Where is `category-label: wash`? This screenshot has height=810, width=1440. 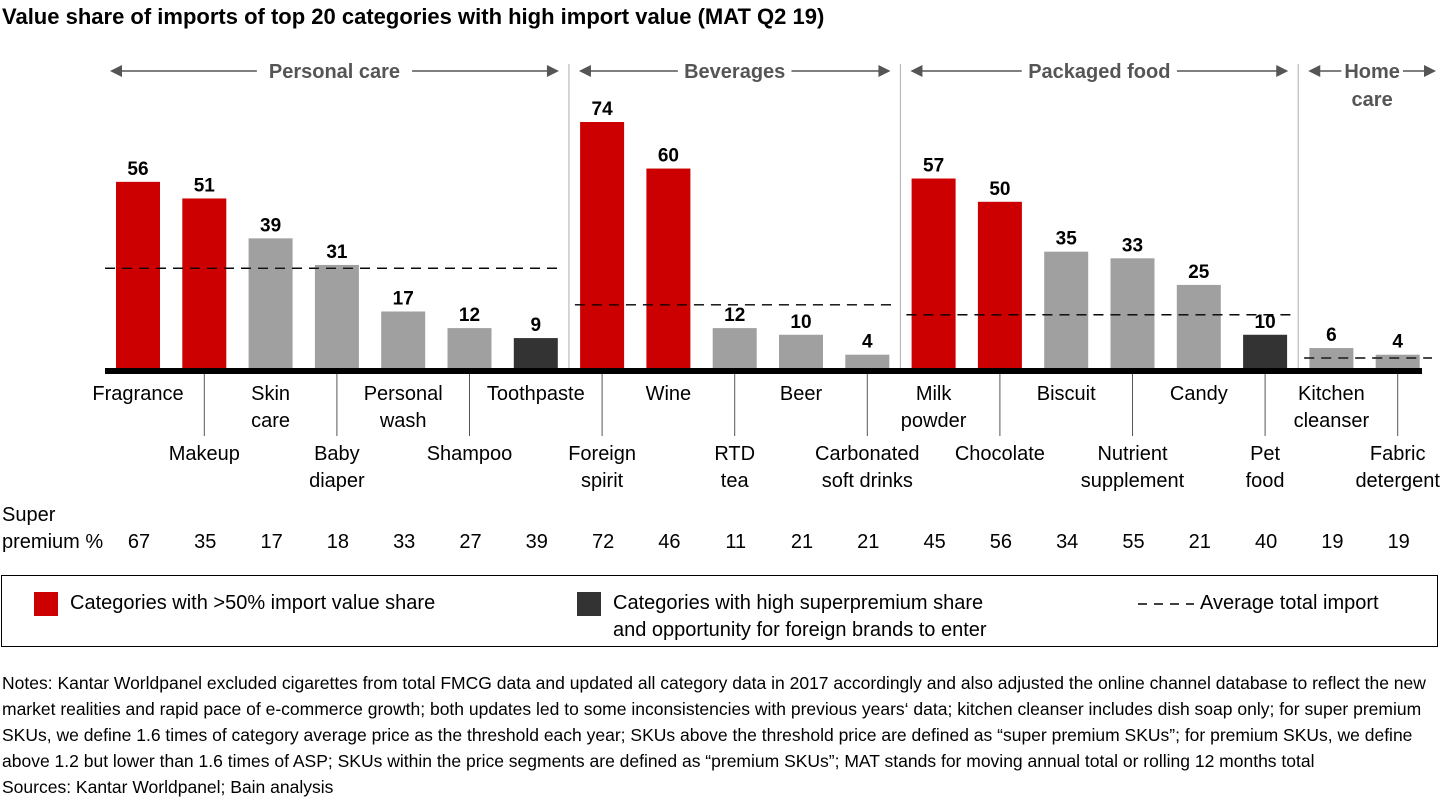 category-label: wash is located at coordinates (403, 421).